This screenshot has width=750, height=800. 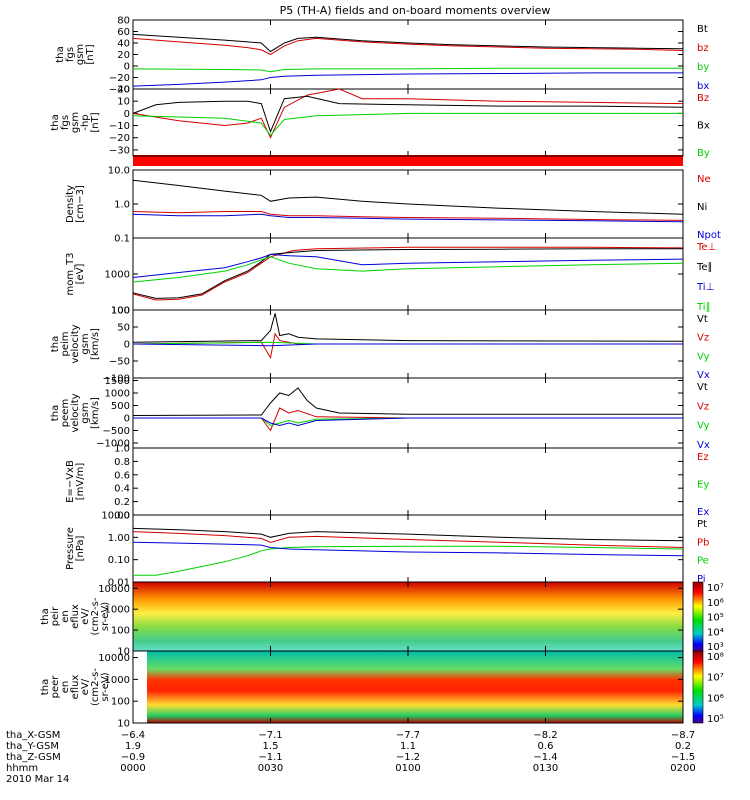 What do you see at coordinates (75, 122) in the screenshot?
I see `y-axis-label: thafgsgsm-hp[nT]` at bounding box center [75, 122].